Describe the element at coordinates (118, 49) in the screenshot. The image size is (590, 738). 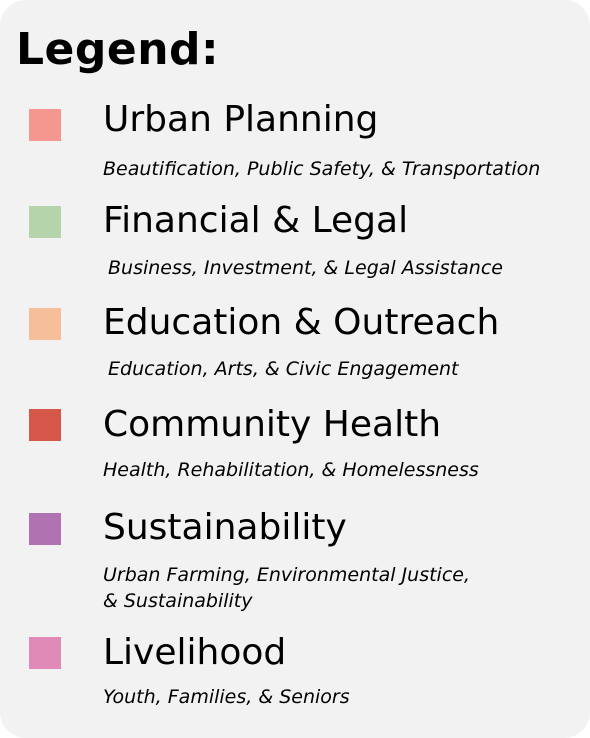
I see `legend-title: Legend:` at that location.